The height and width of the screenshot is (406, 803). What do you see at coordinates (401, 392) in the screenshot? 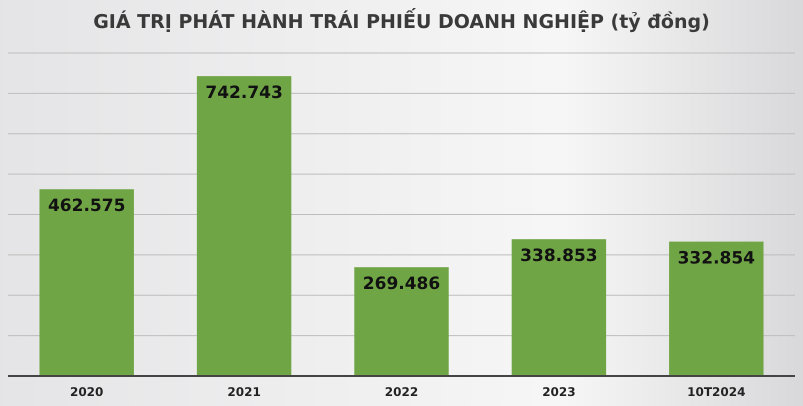
I see `x-tick-label: 2022` at bounding box center [401, 392].